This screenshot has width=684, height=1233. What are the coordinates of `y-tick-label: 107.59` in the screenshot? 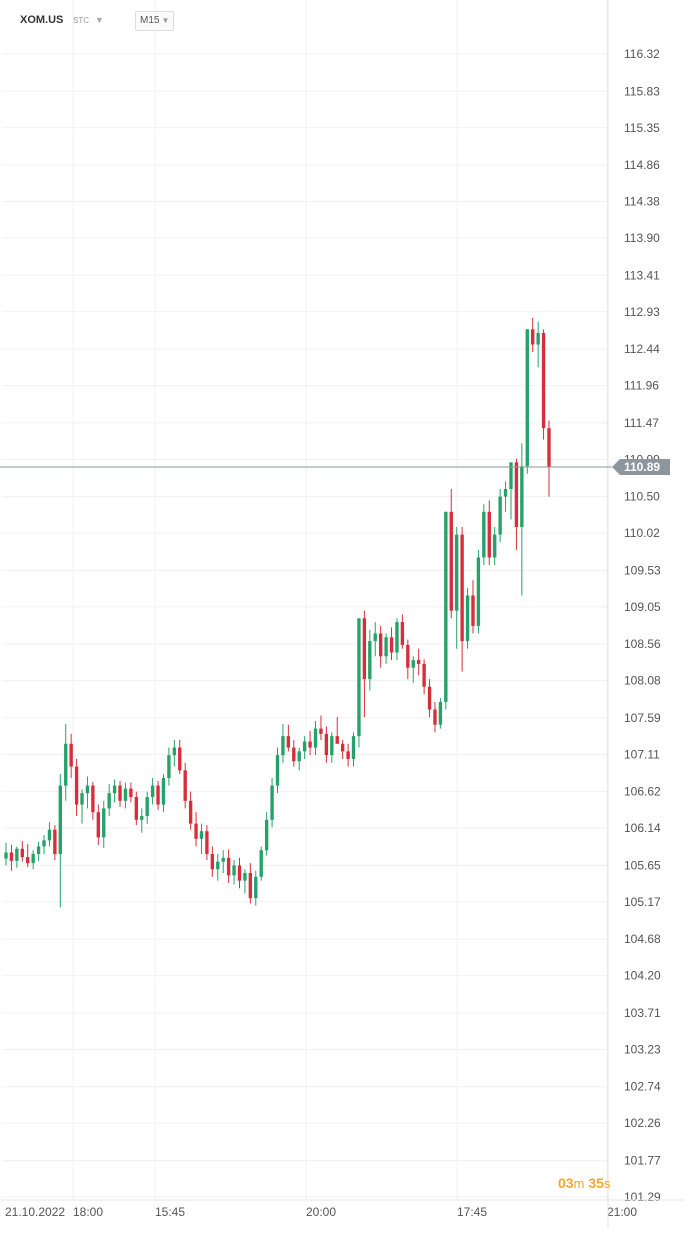 It's located at (642, 718).